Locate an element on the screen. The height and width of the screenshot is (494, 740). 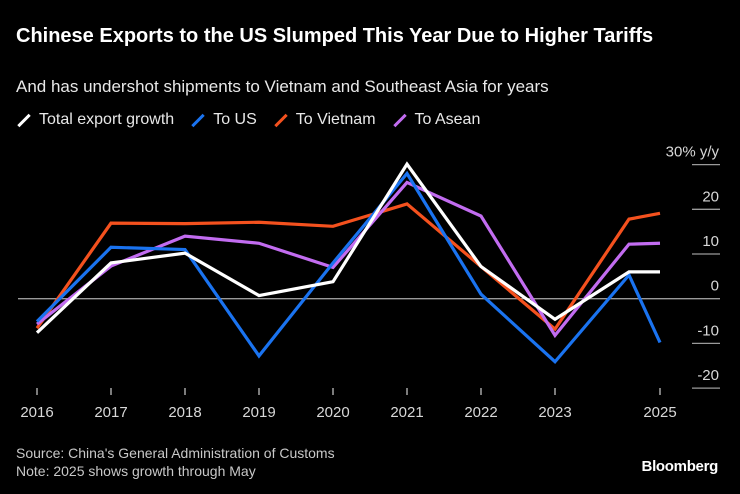
y-tick-label: 30% y/y is located at coordinates (693, 152).